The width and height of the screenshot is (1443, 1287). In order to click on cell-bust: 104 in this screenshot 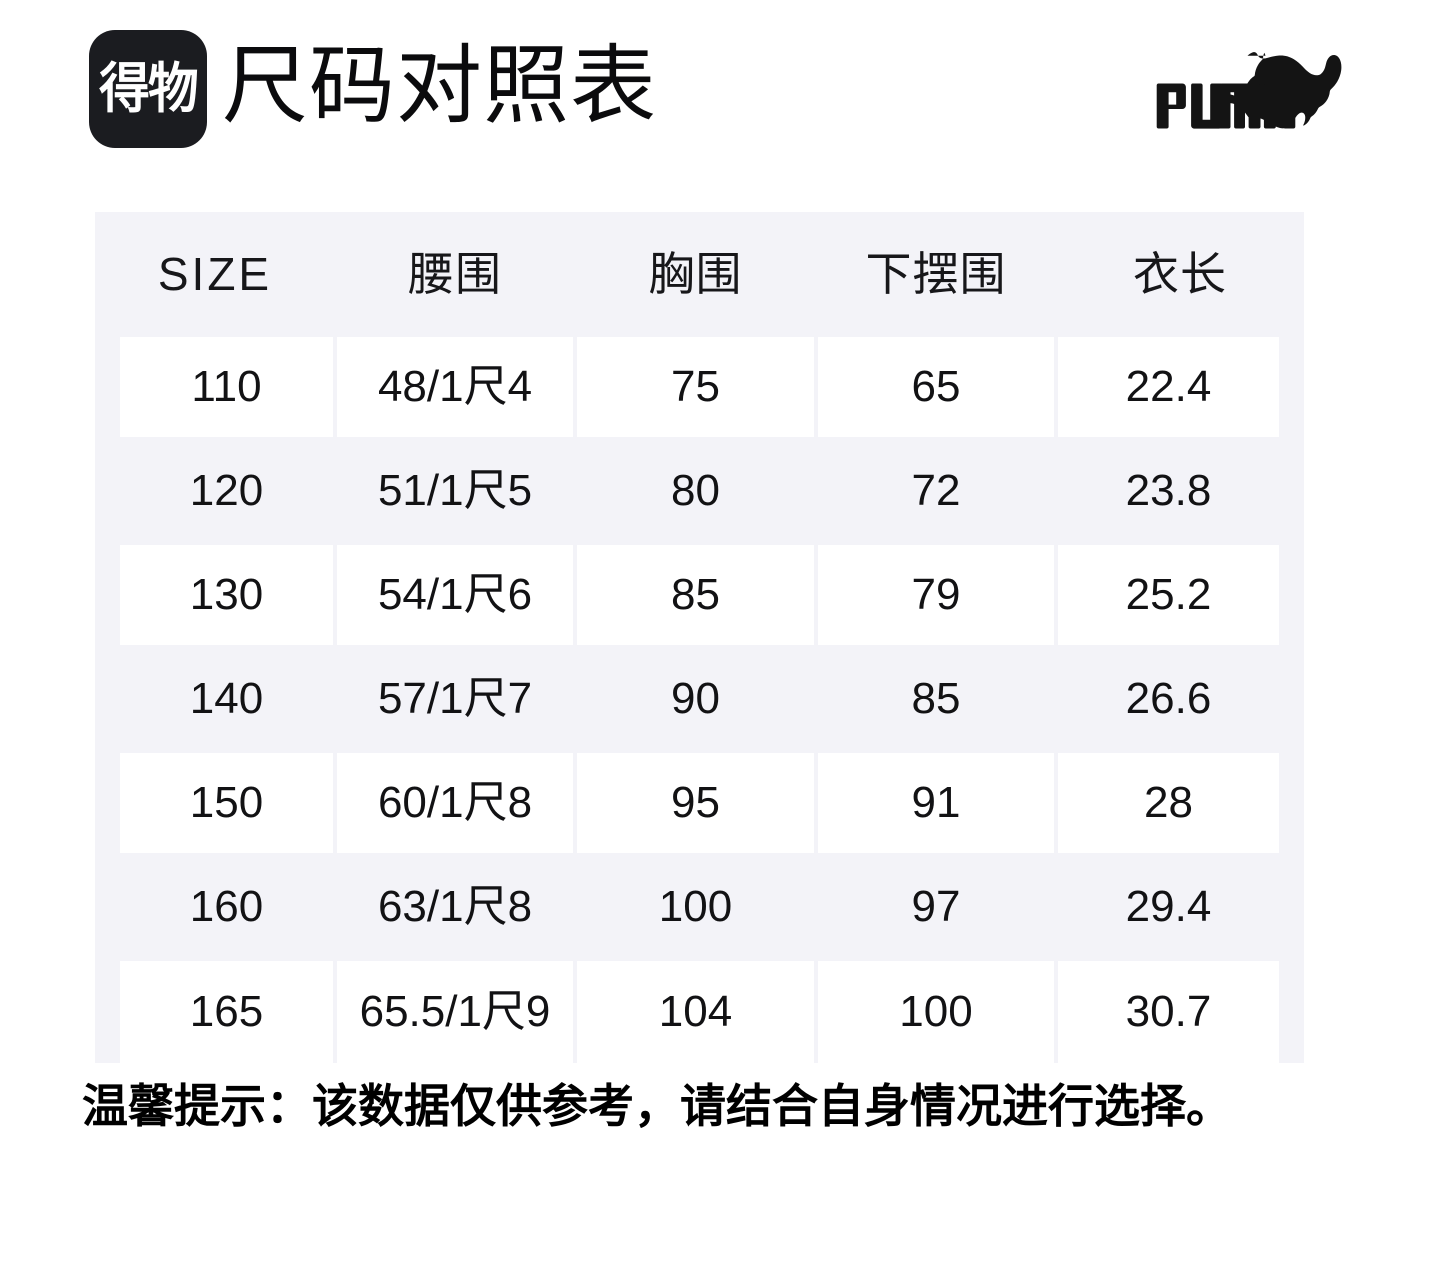, I will do `click(695, 1011)`.